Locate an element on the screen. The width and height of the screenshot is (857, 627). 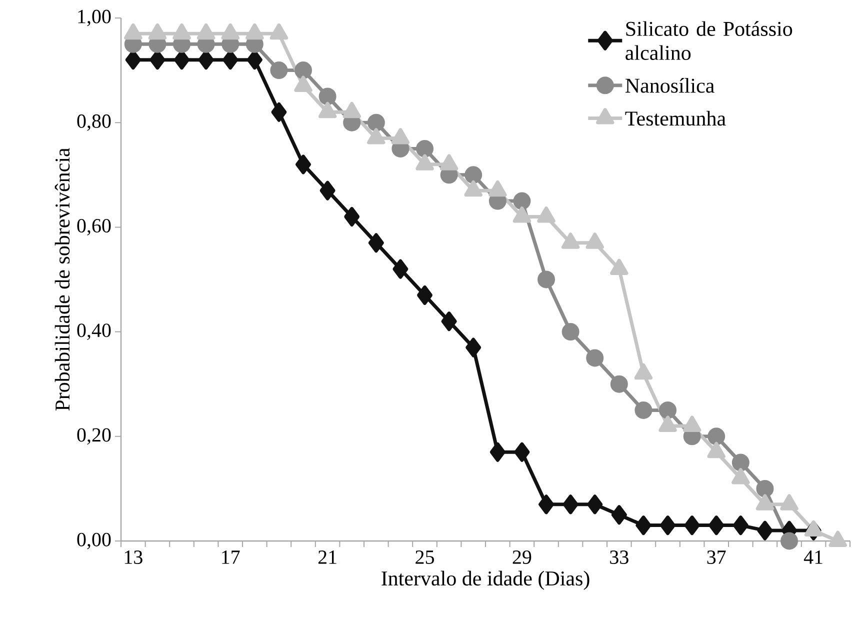
y-tick-label: 0,00 is located at coordinates (94, 541).